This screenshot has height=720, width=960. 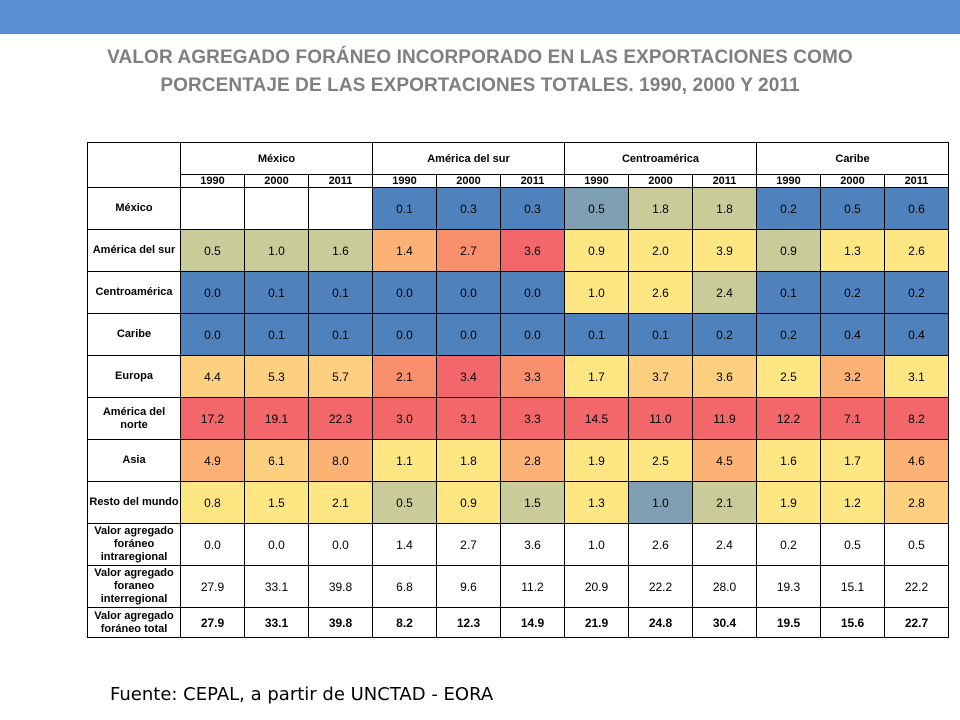 I want to click on corner-cell, so click(x=134, y=165).